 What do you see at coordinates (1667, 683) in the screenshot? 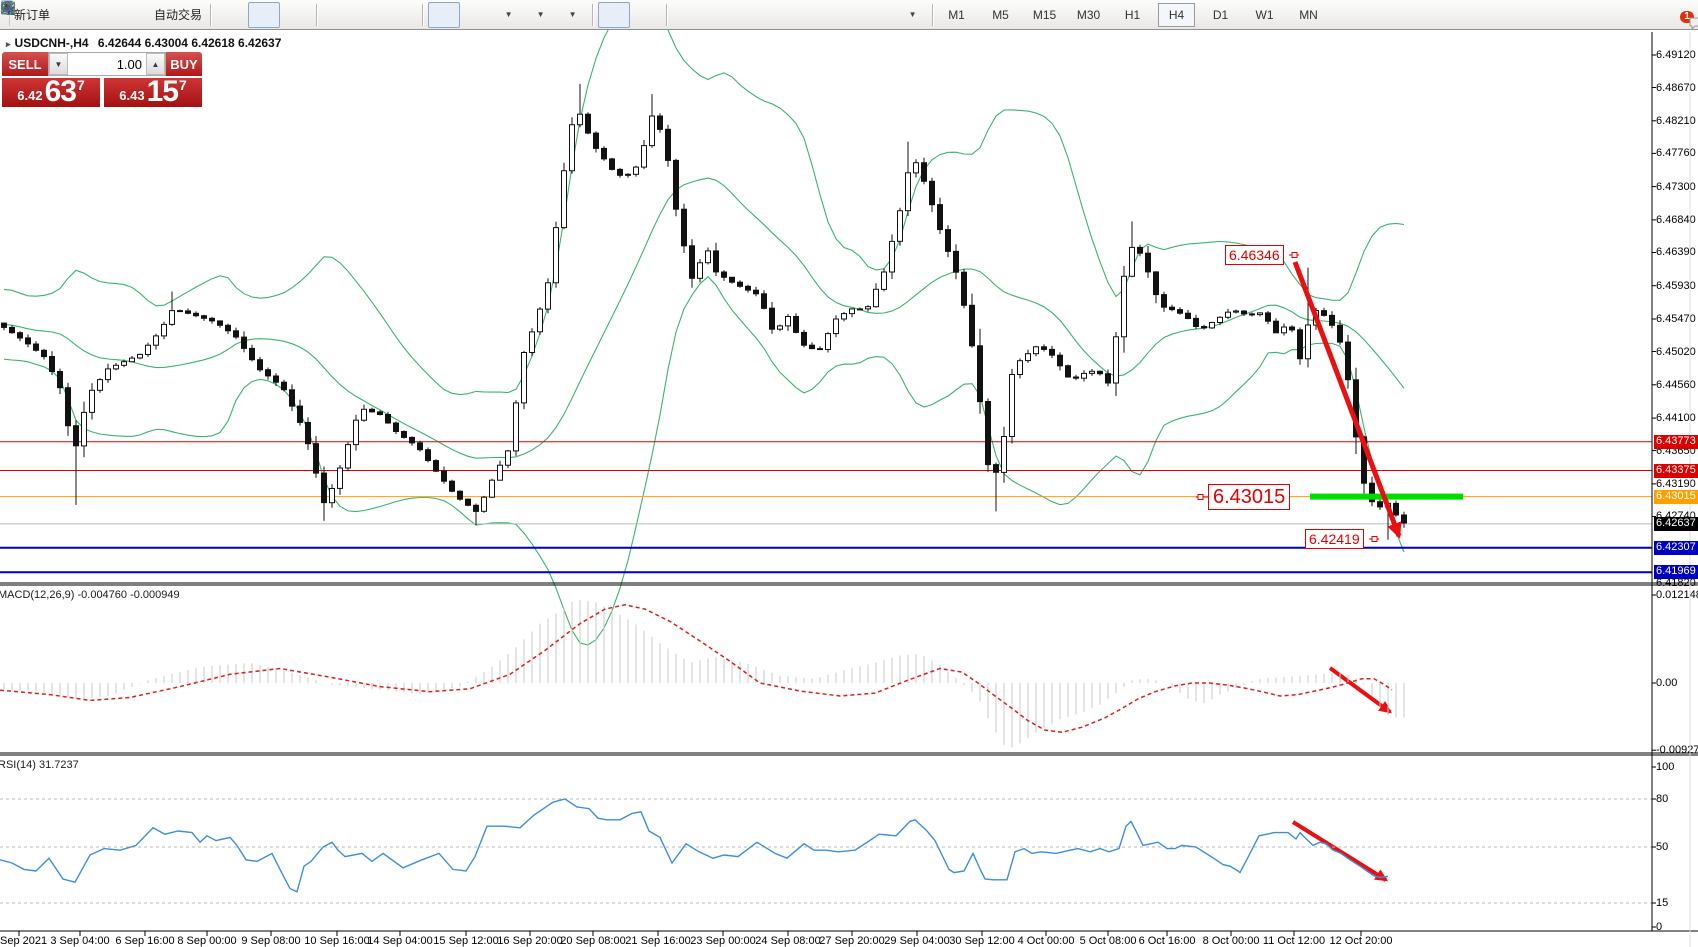
I see `macd-axis-label: 0.00` at bounding box center [1667, 683].